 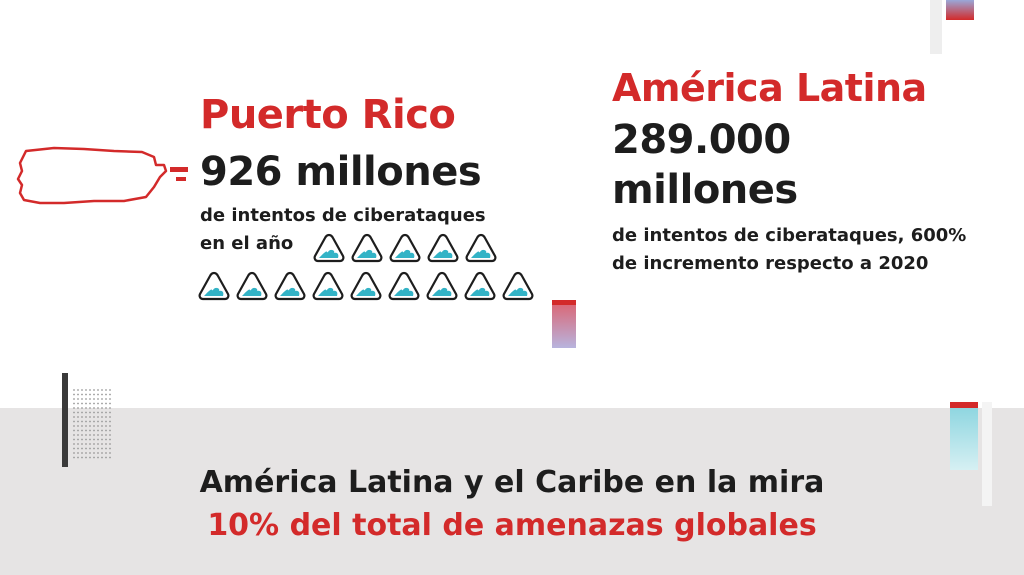 What do you see at coordinates (102, 175) in the screenshot?
I see `puerto-rico-map-icon` at bounding box center [102, 175].